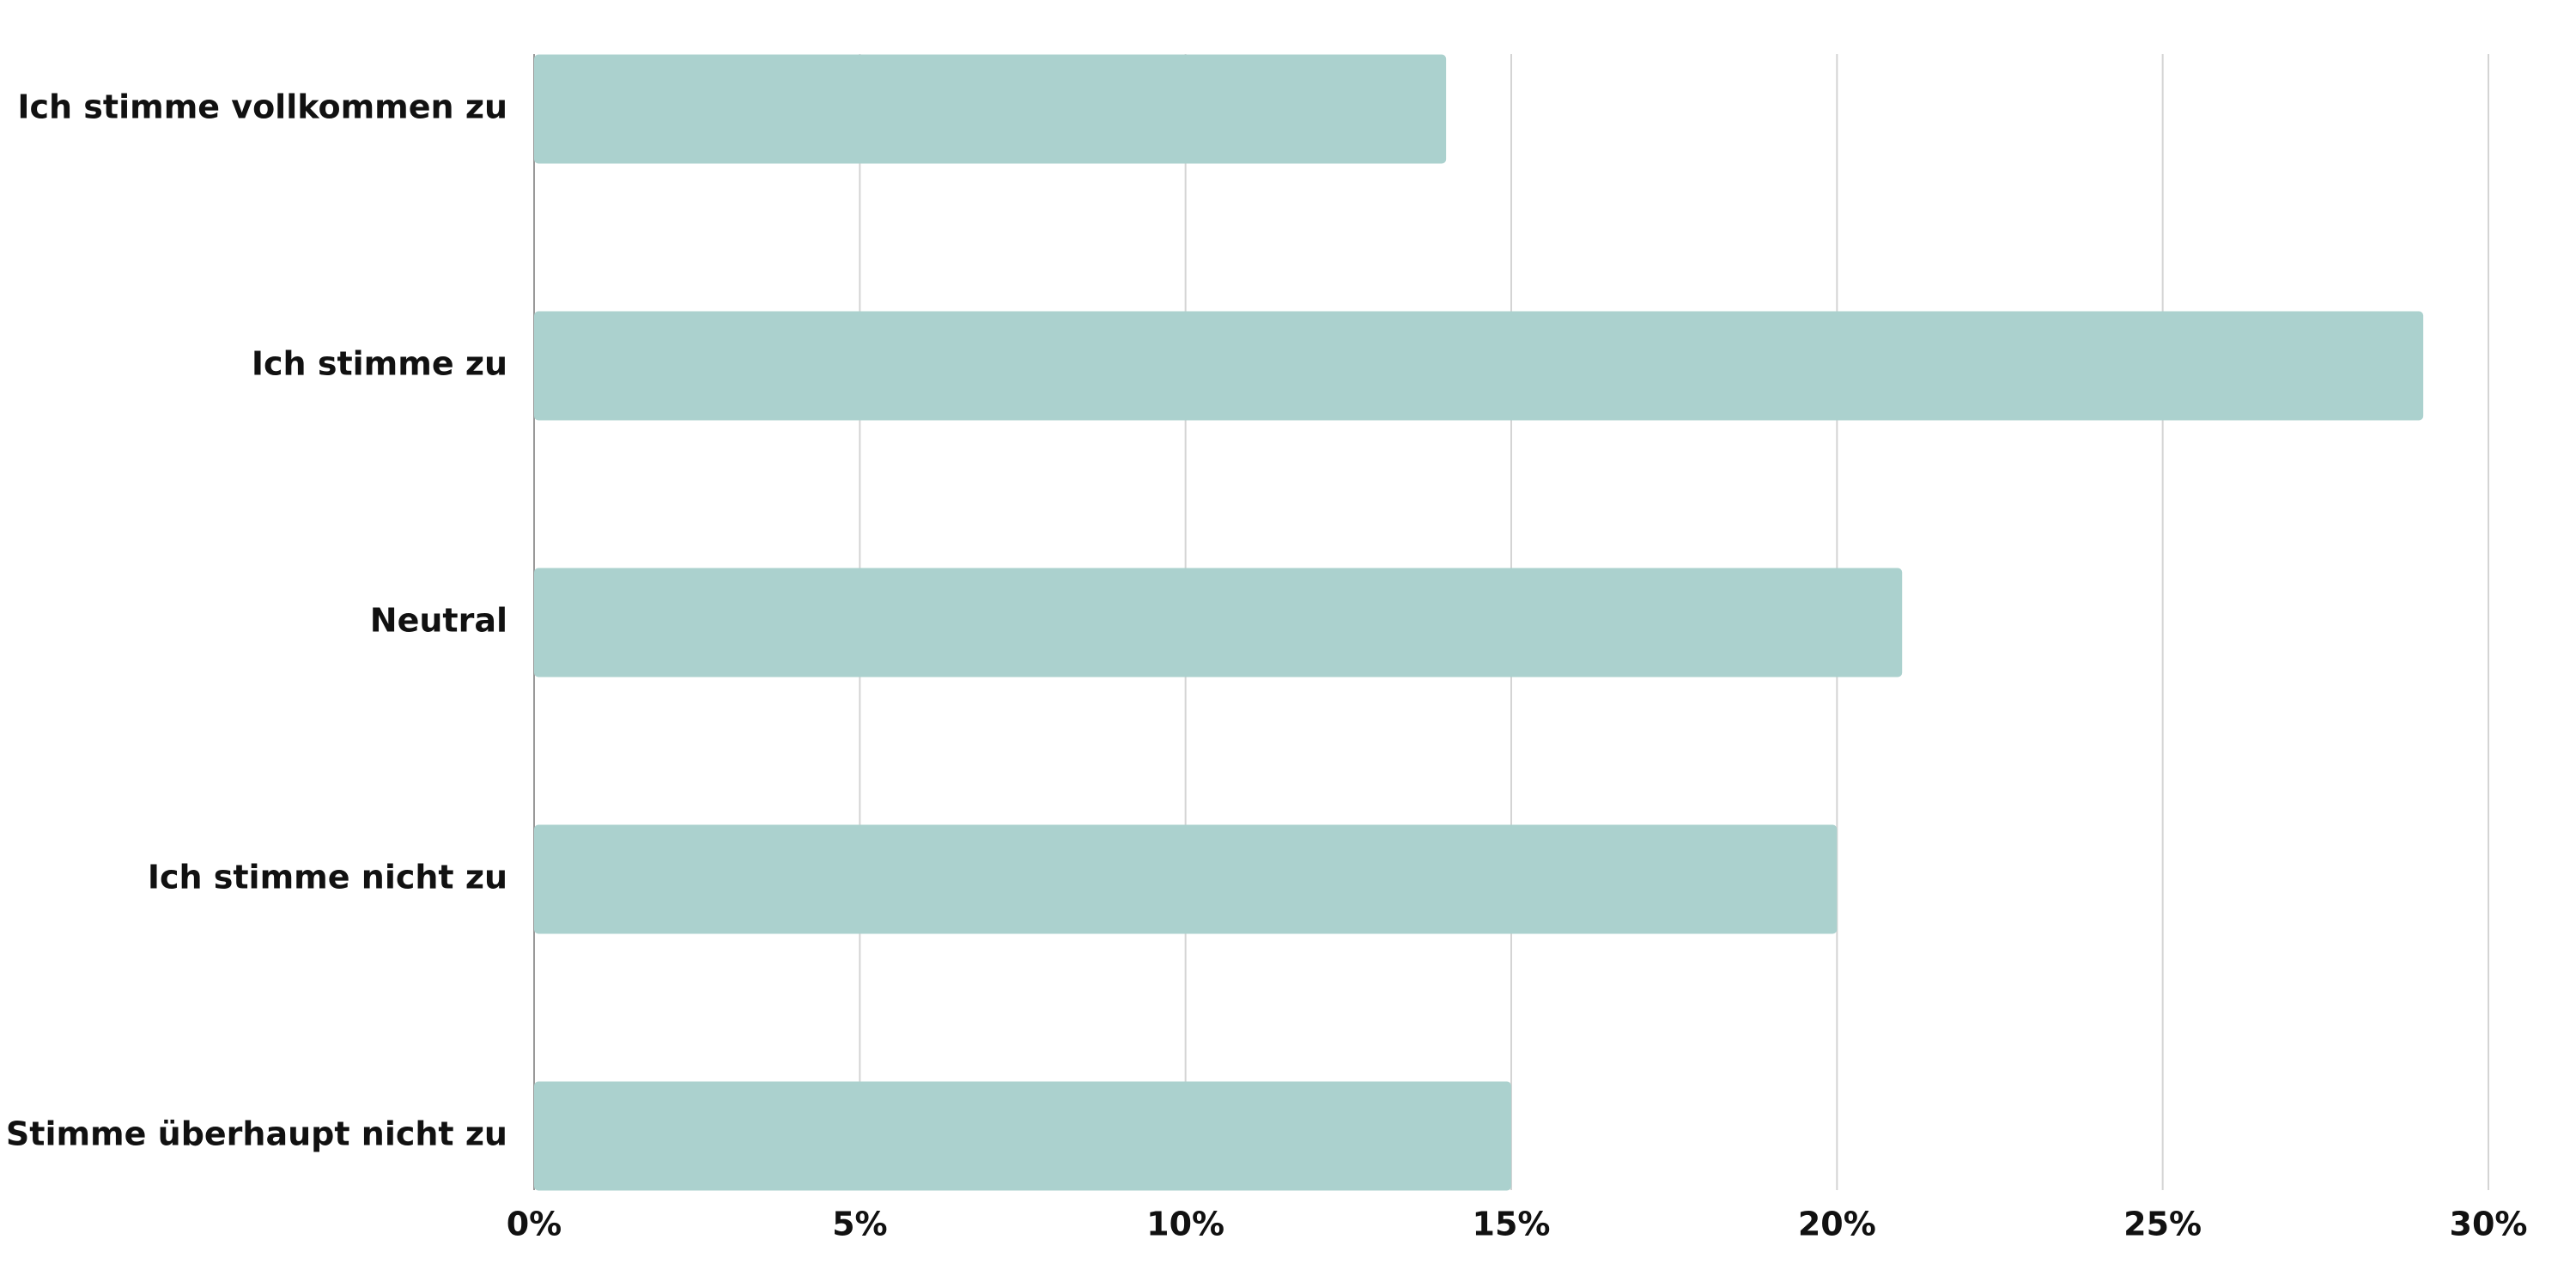 The image size is (2576, 1288). What do you see at coordinates (1185, 1224) in the screenshot?
I see `x-tick-label: 10%` at bounding box center [1185, 1224].